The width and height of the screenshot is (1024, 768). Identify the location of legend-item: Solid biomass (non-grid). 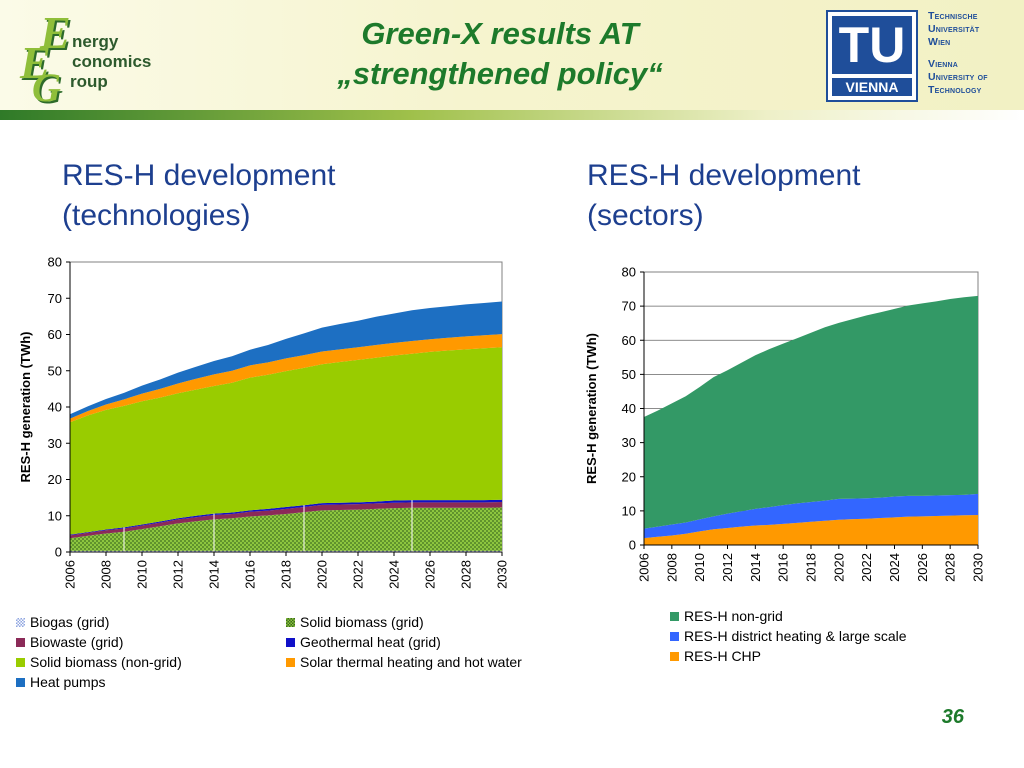
(99, 662).